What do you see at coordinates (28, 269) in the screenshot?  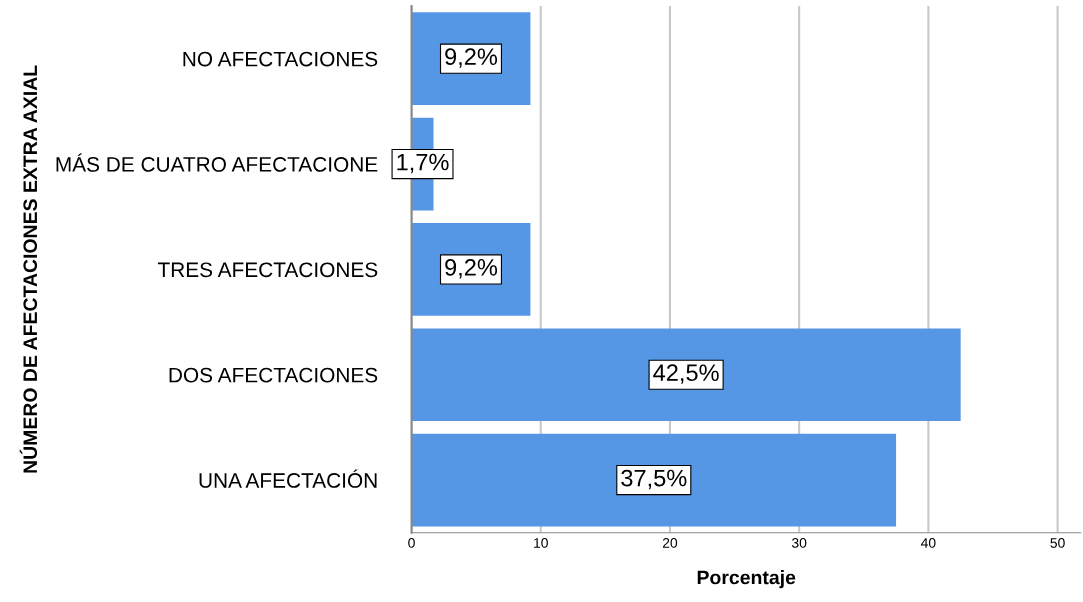 I see `y-axis-title: NÚMERO DE AFECTACIONES EXTRA AXIAL` at bounding box center [28, 269].